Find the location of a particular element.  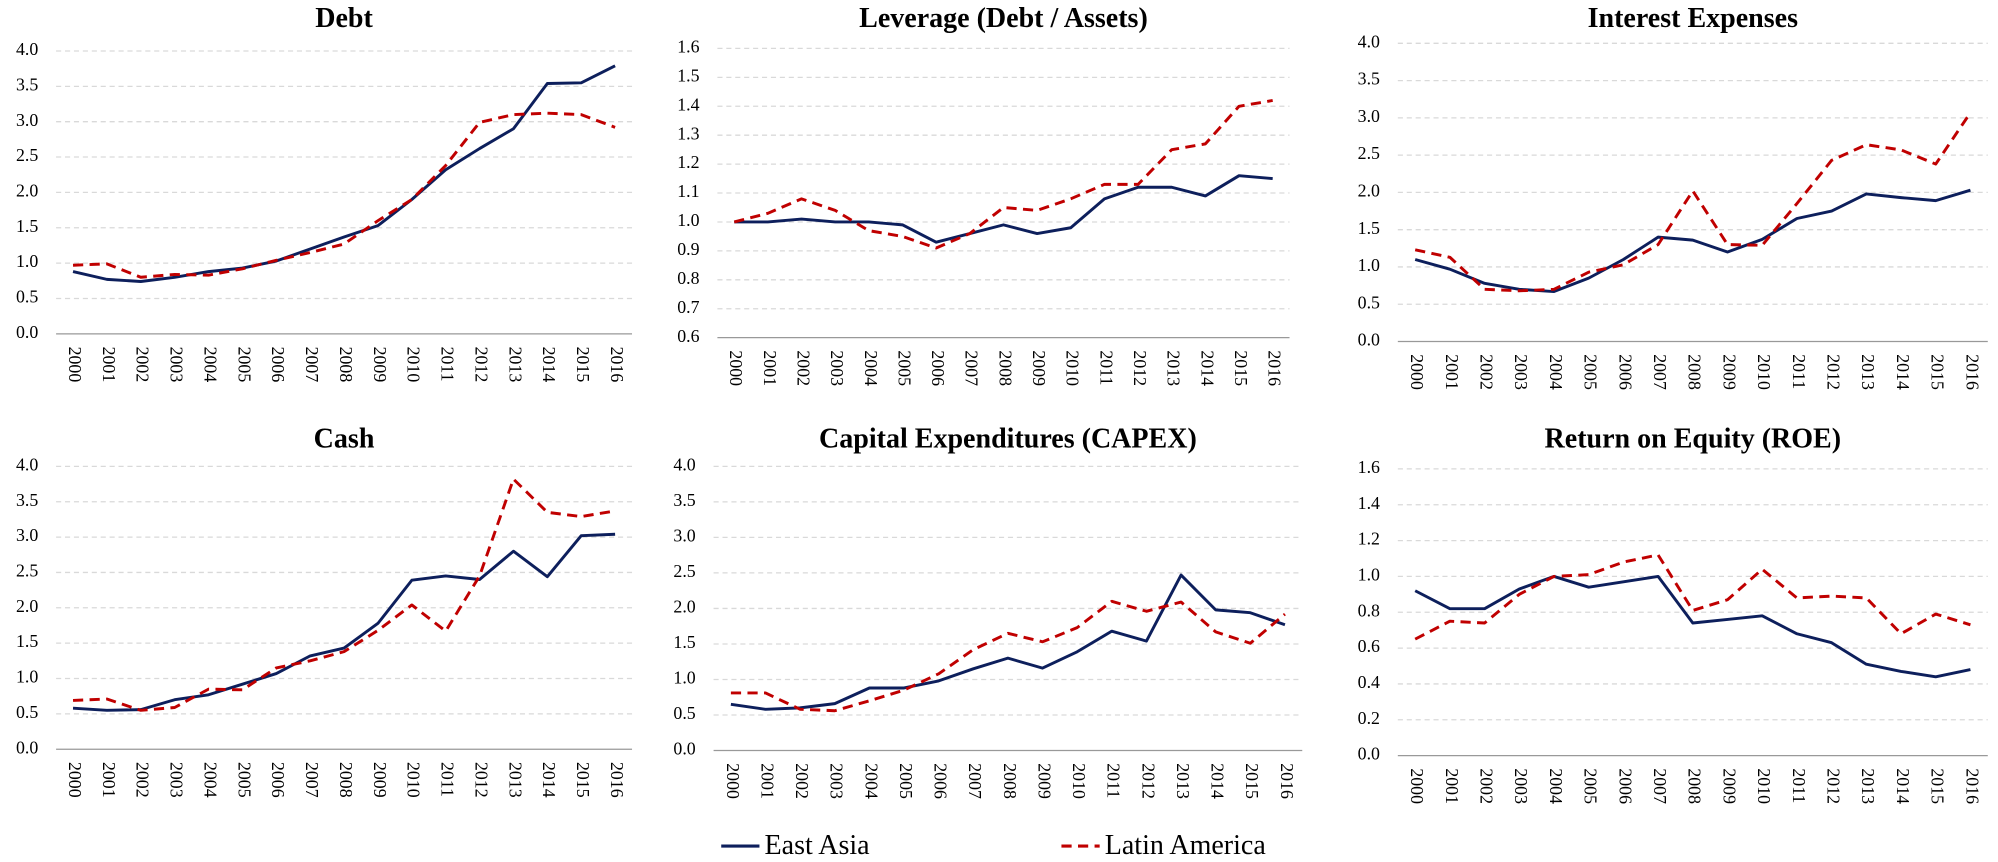

chart-title: Interest Expenses is located at coordinates (1693, 18).